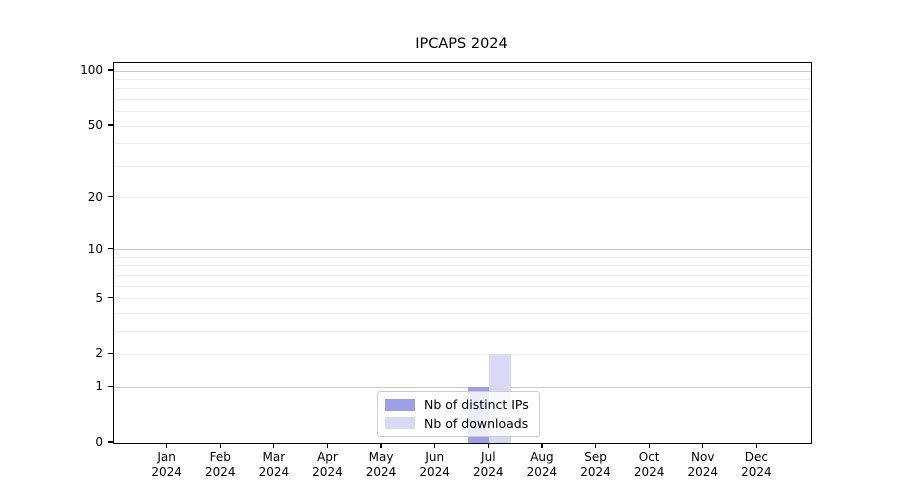 The width and height of the screenshot is (900, 500). I want to click on x-axis-tick-label: Nov, so click(703, 457).